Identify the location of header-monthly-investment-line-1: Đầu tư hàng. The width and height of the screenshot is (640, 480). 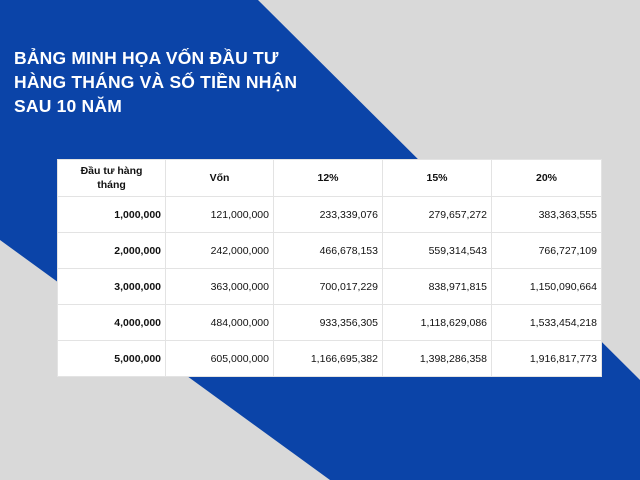
(111, 171).